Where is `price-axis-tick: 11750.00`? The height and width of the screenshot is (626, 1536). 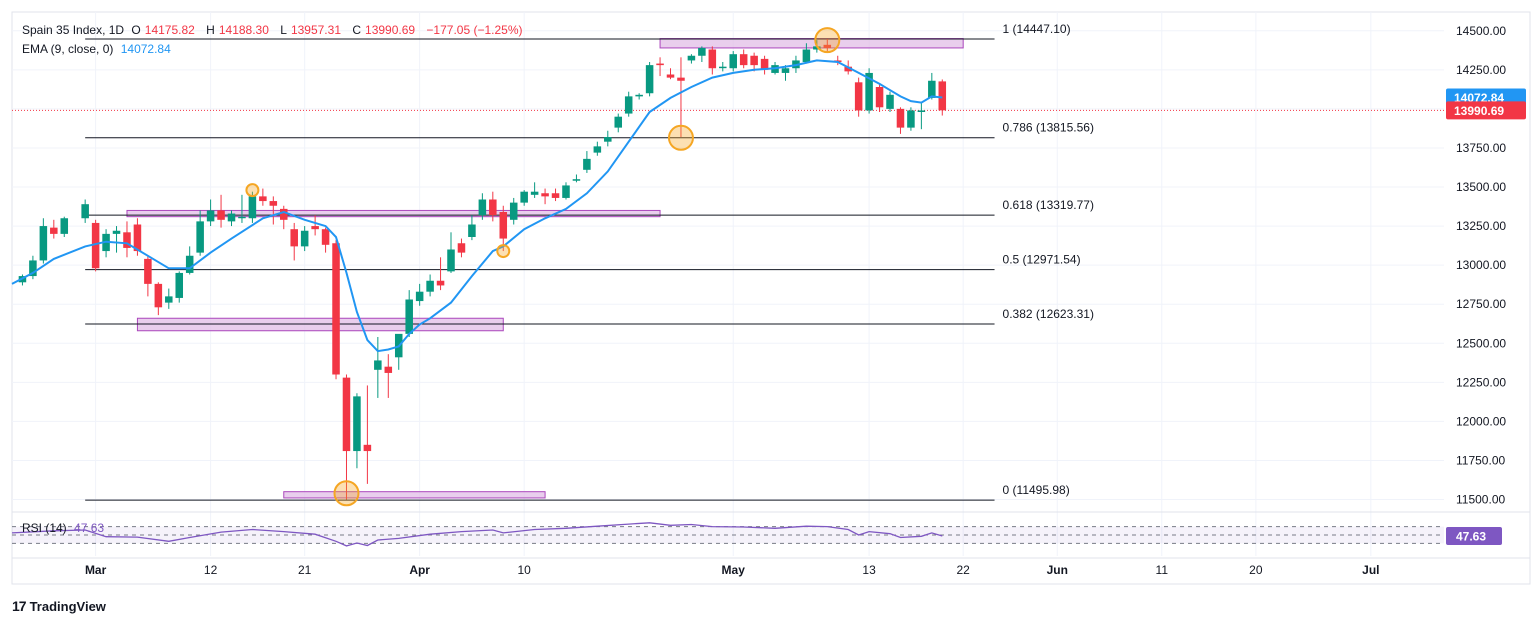 price-axis-tick: 11750.00 is located at coordinates (1480, 460).